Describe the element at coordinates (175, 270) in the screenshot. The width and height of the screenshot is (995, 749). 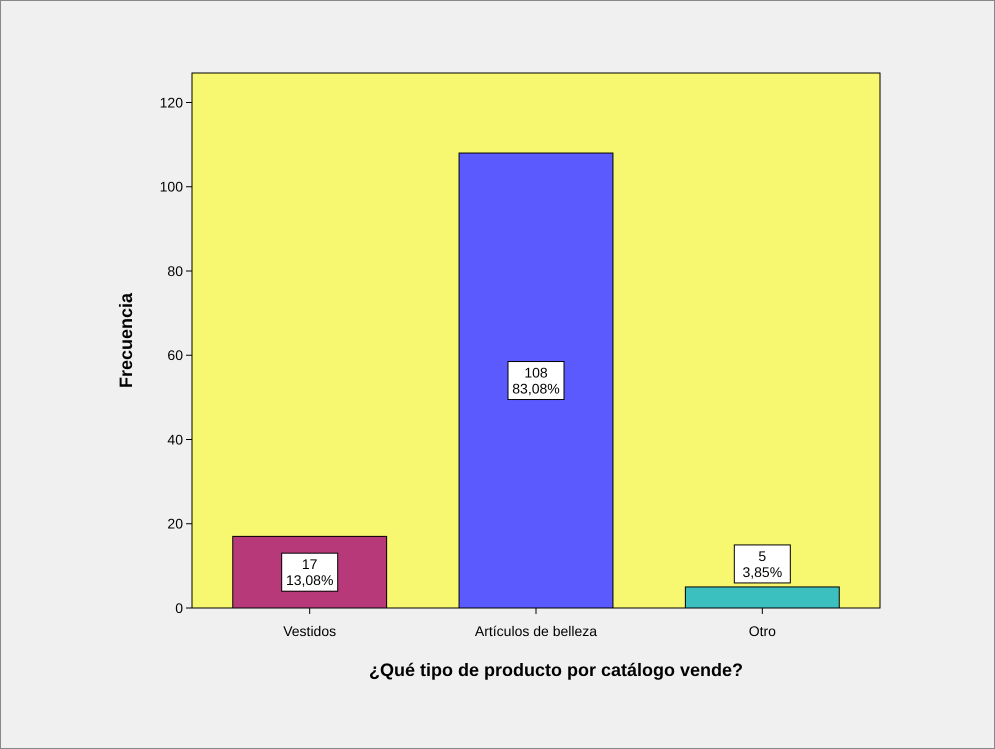
I see `y-tick-label: 80` at that location.